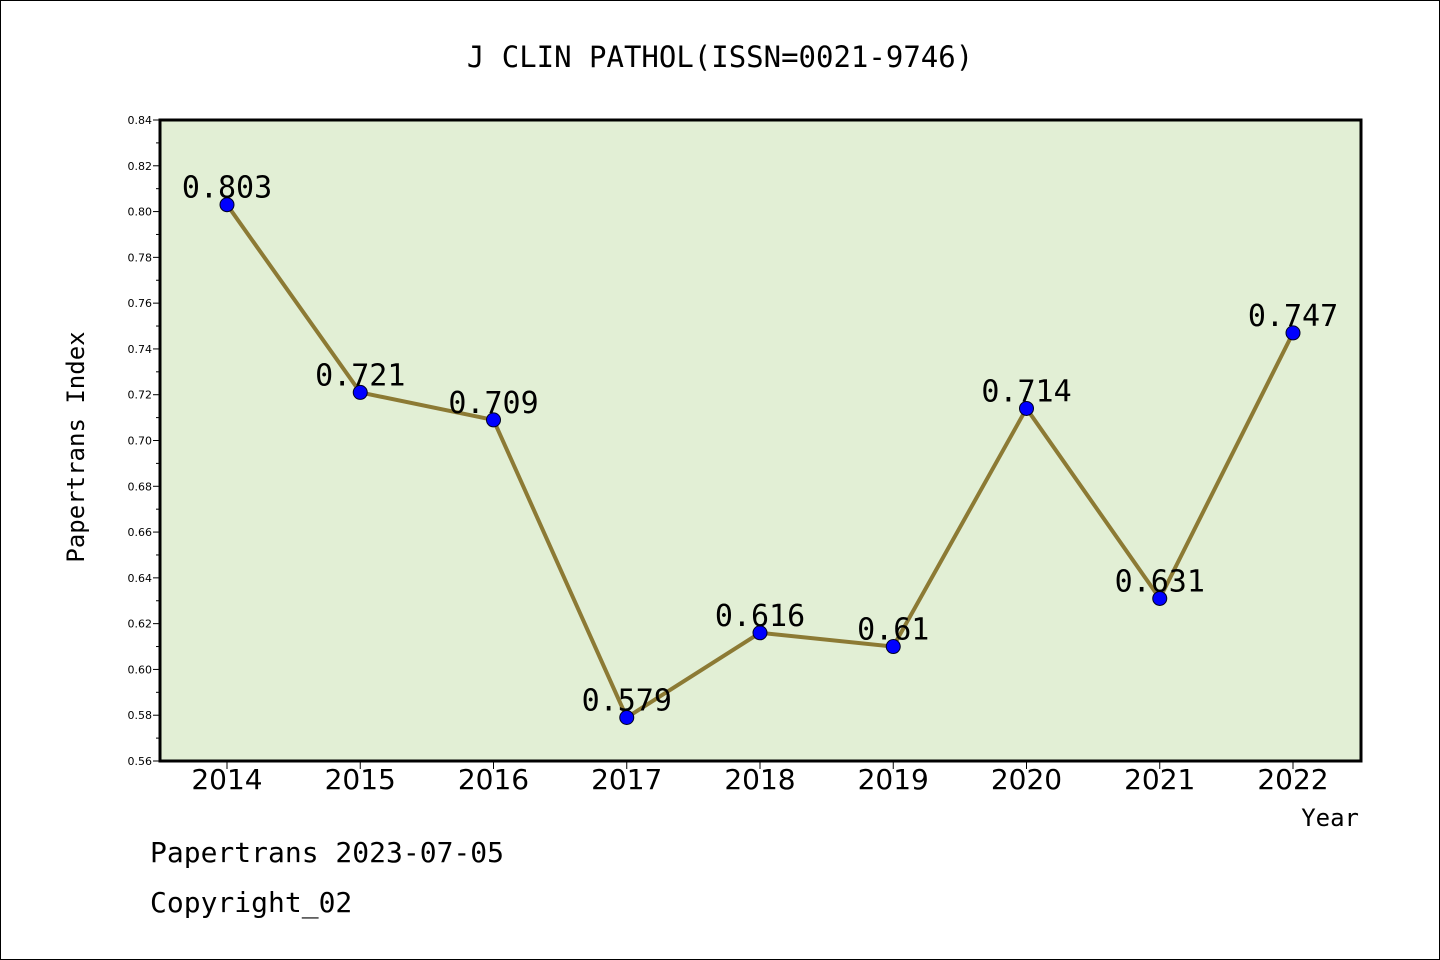 This screenshot has width=1440, height=960. What do you see at coordinates (227, 188) in the screenshot?
I see `data-label: 0.803` at bounding box center [227, 188].